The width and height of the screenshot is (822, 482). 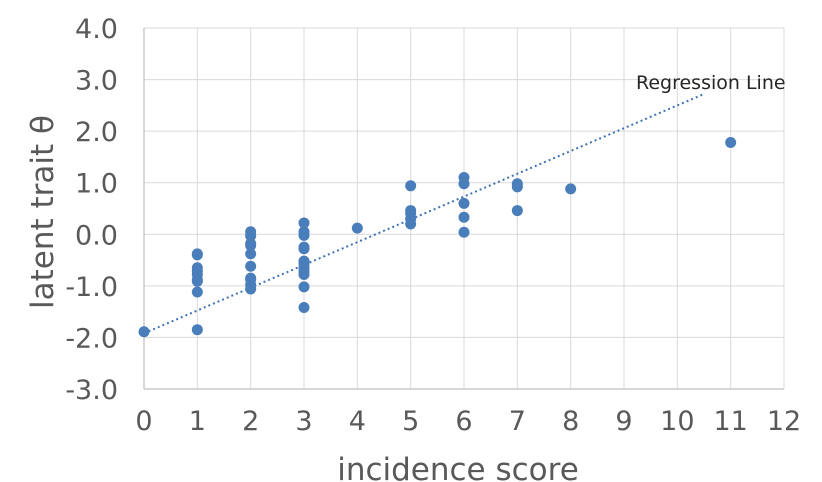 What do you see at coordinates (197, 421) in the screenshot?
I see `x-tick-label: 1` at bounding box center [197, 421].